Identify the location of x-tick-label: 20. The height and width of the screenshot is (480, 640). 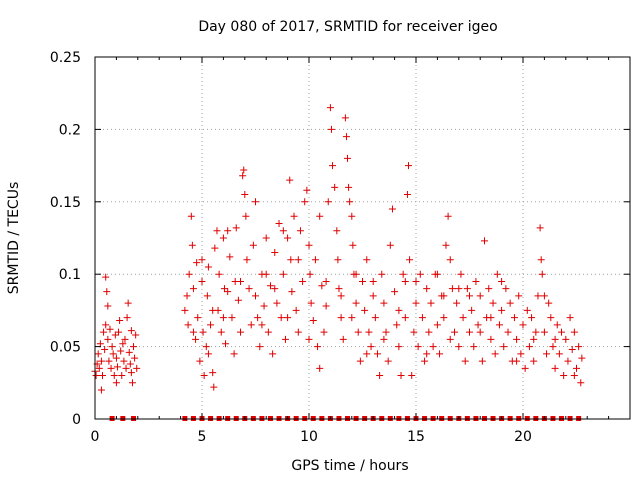
(523, 437).